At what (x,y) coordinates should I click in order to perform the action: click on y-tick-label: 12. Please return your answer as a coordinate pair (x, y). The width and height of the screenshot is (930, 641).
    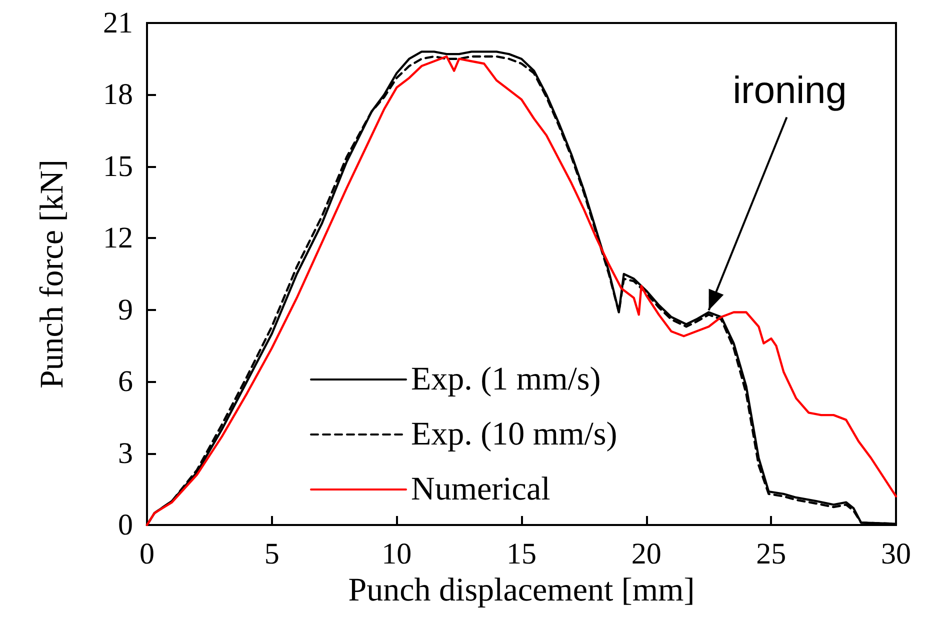
    Looking at the image, I should click on (118, 238).